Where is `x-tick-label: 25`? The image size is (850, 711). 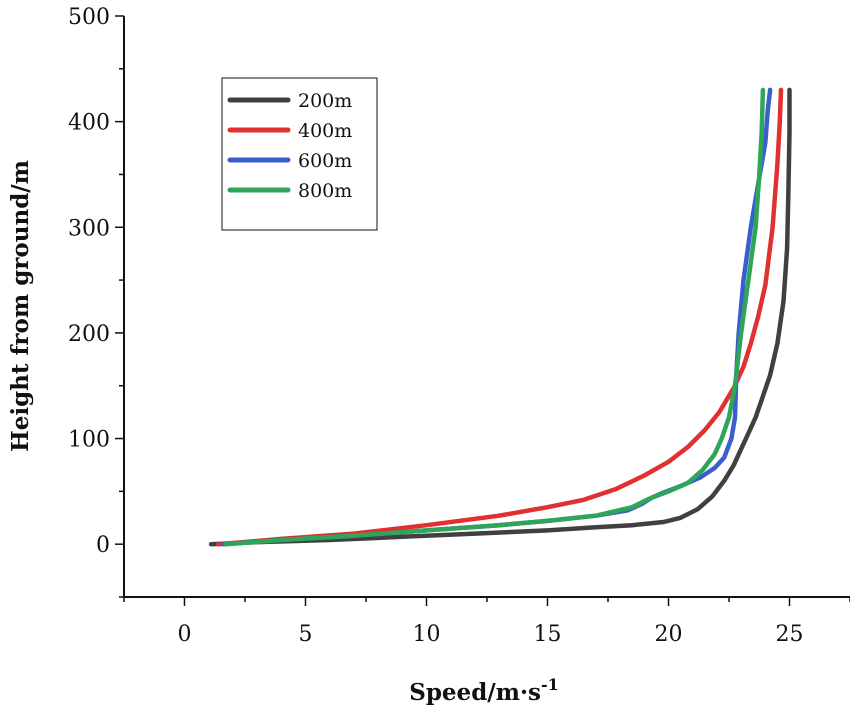
x-tick-label: 25 is located at coordinates (790, 634).